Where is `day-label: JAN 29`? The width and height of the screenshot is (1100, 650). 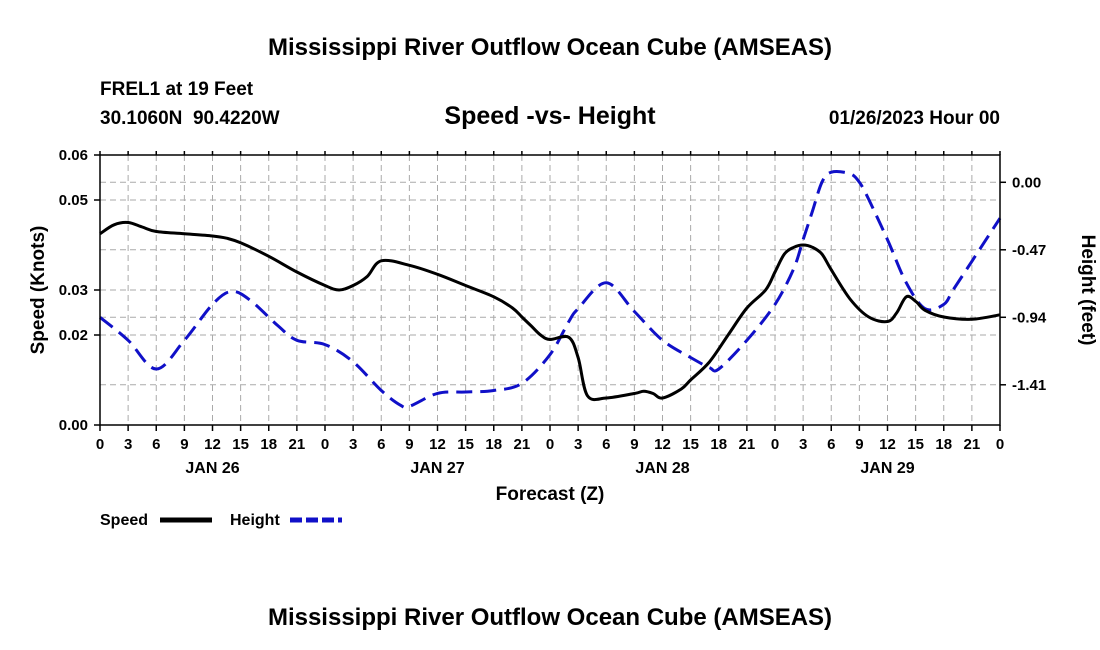
day-label: JAN 29 is located at coordinates (887, 468).